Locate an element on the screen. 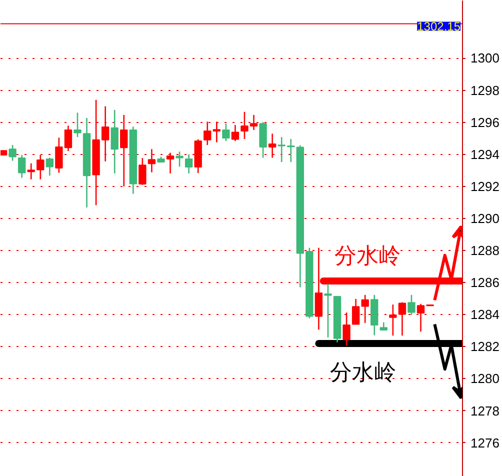 This screenshot has width=502, height=476. y-tick-label: 1282 is located at coordinates (485, 346).